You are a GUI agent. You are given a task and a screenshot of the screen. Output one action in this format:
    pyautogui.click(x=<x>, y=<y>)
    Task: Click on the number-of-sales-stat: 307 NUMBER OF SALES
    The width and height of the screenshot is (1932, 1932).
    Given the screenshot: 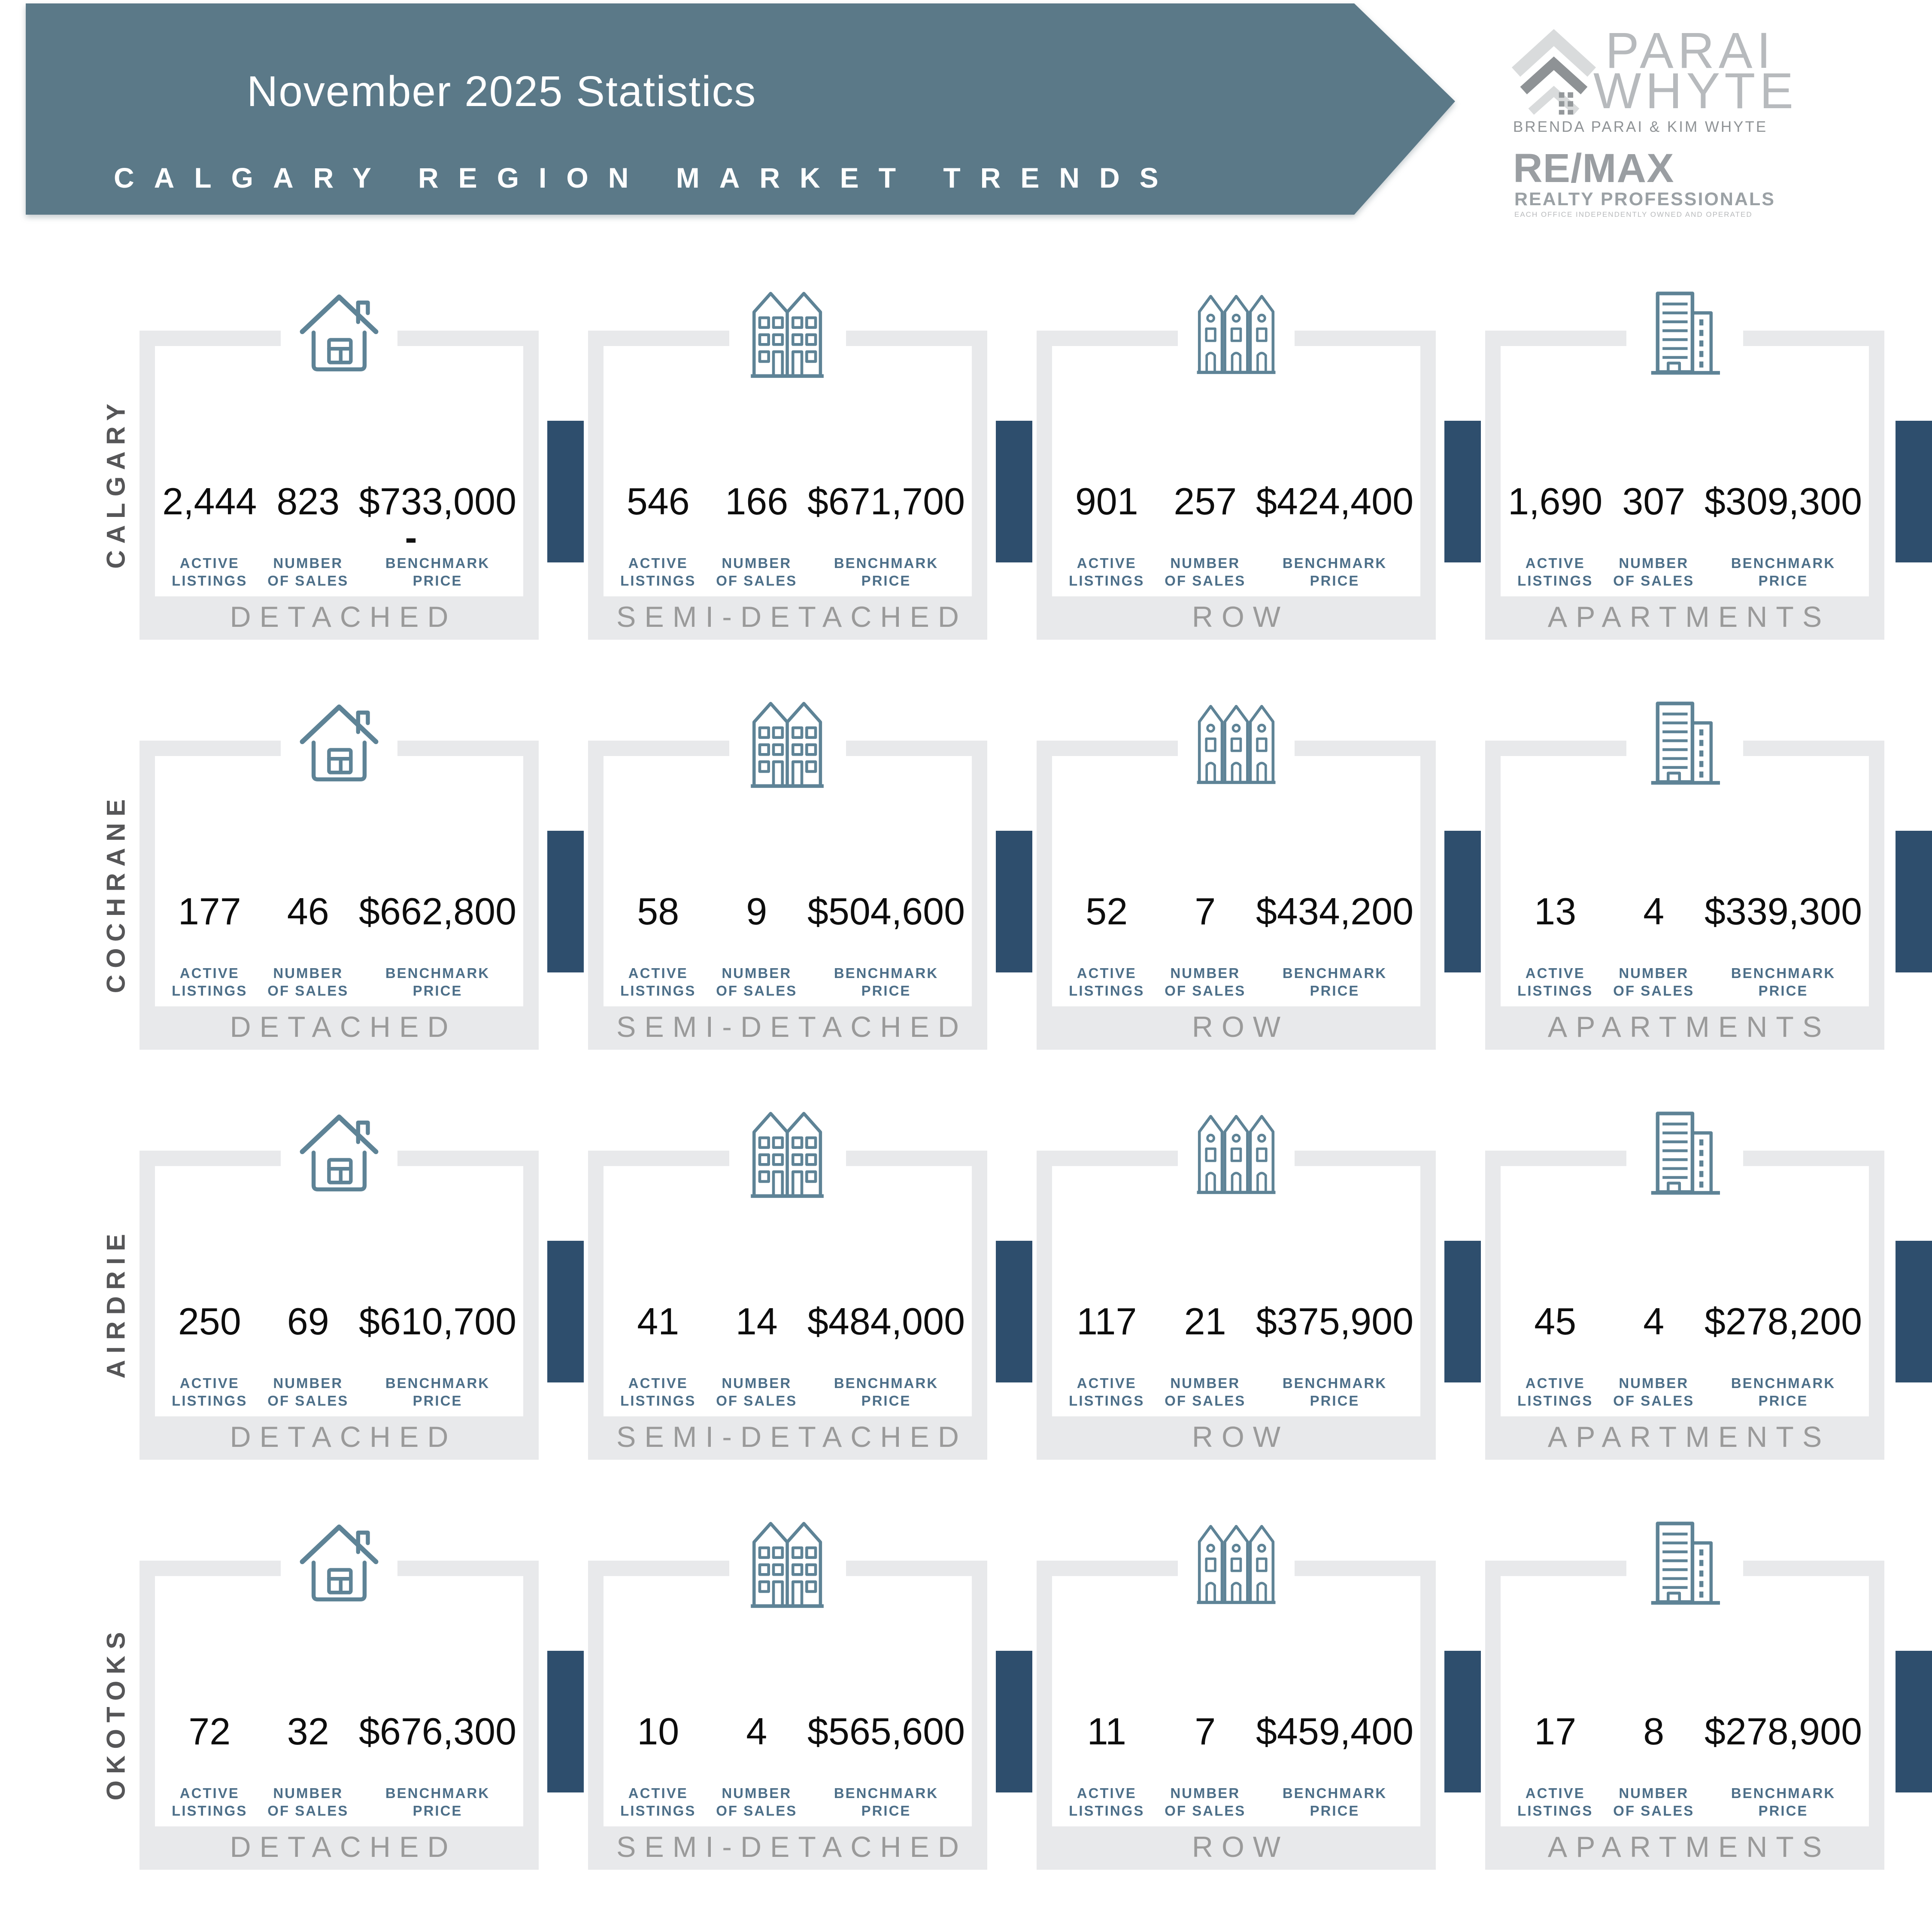 What is the action you would take?
    pyautogui.click(x=1654, y=530)
    